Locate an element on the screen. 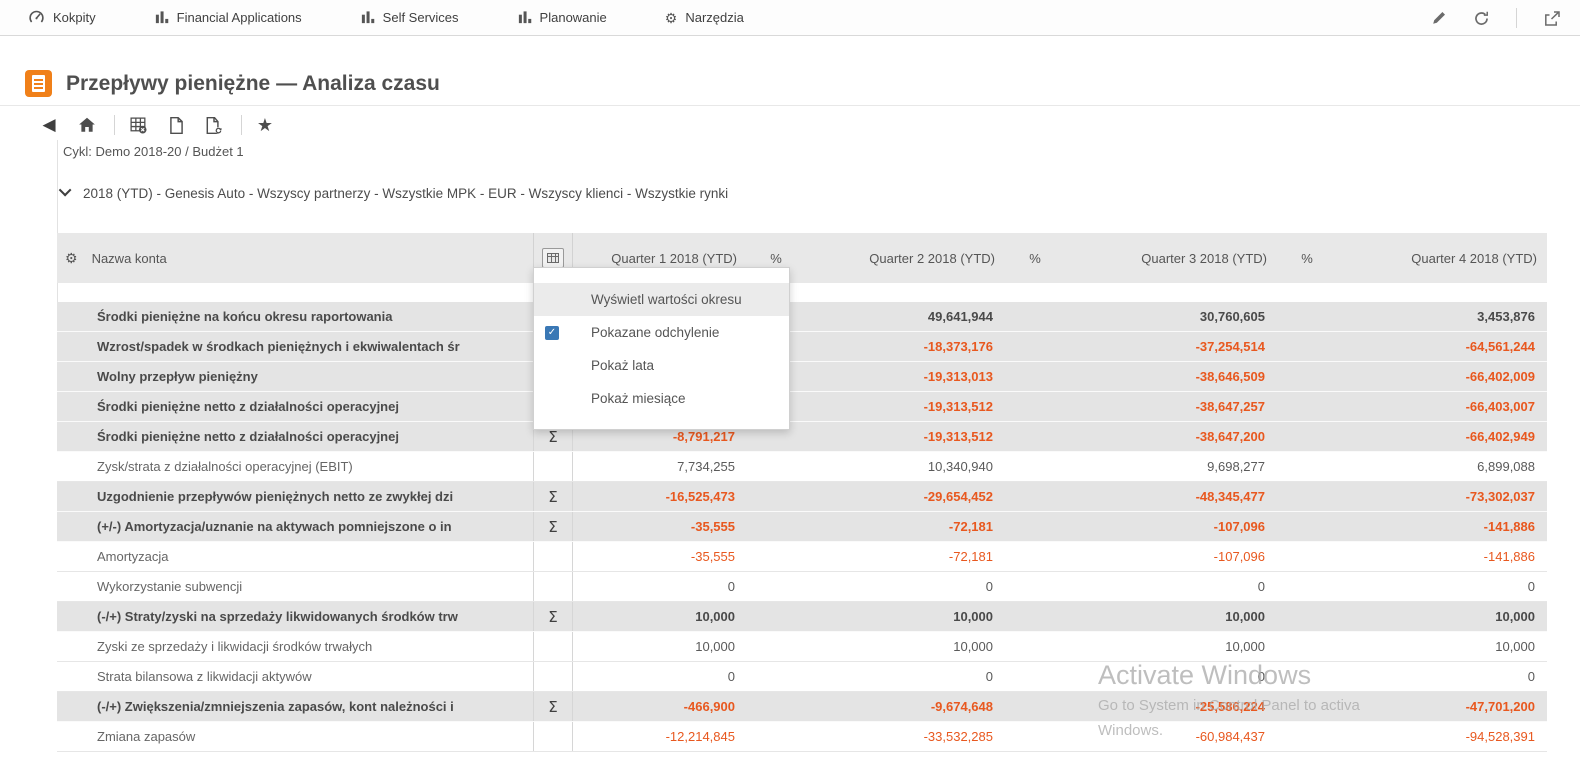 The width and height of the screenshot is (1580, 770). account-name-cell: Zmiana zapasów is located at coordinates (146, 736).